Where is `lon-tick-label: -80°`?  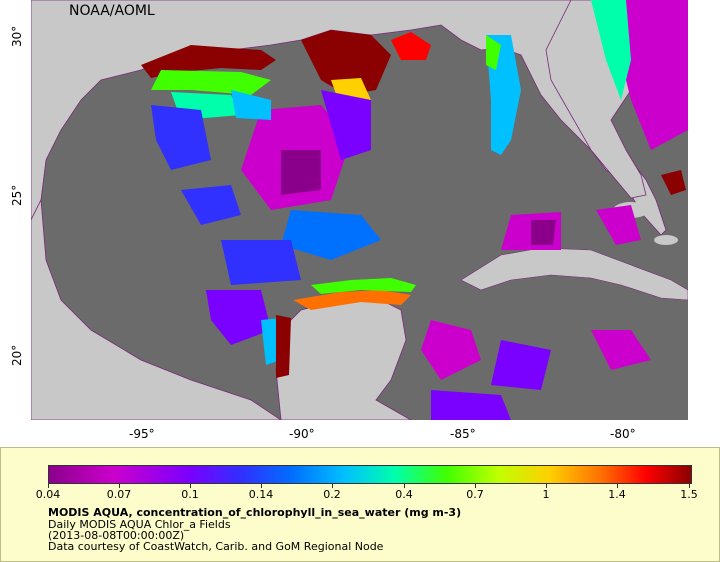
lon-tick-label: -80° is located at coordinates (623, 434).